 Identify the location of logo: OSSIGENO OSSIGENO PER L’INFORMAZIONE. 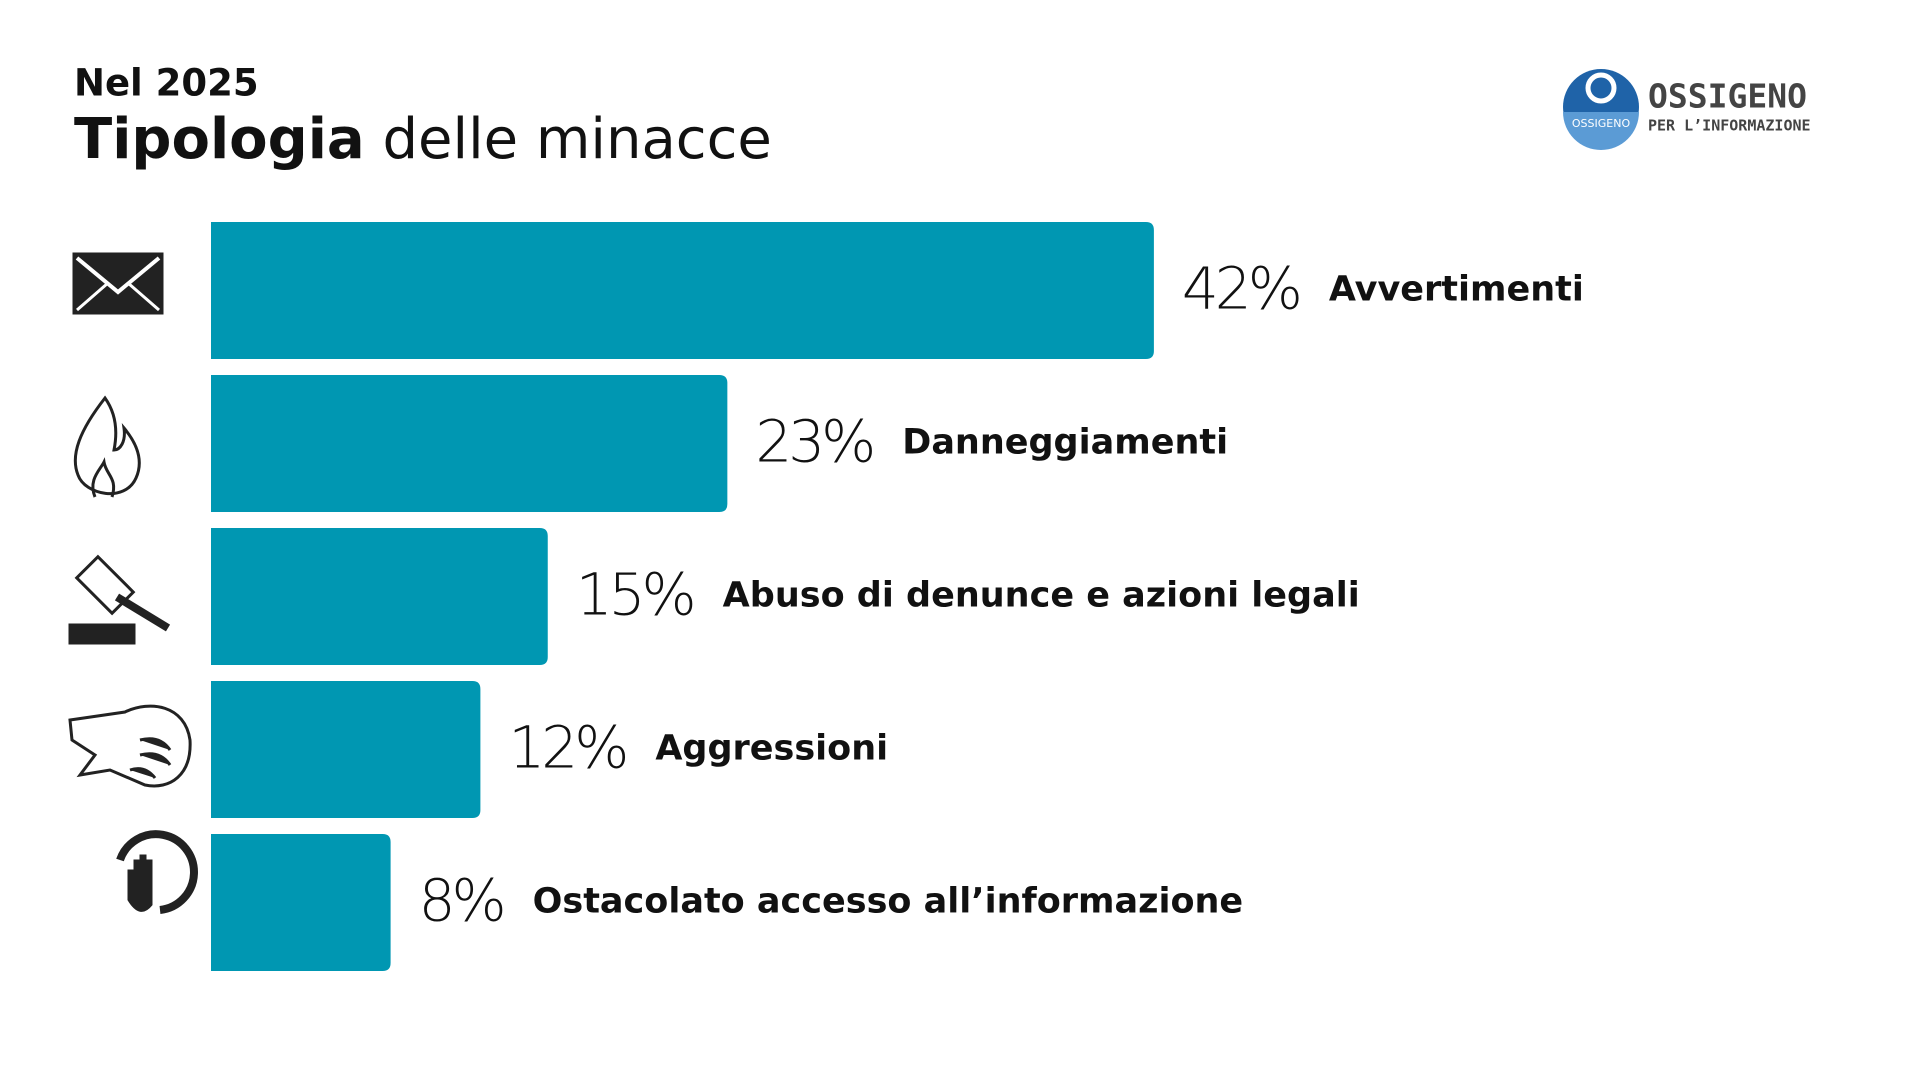
(1687, 109).